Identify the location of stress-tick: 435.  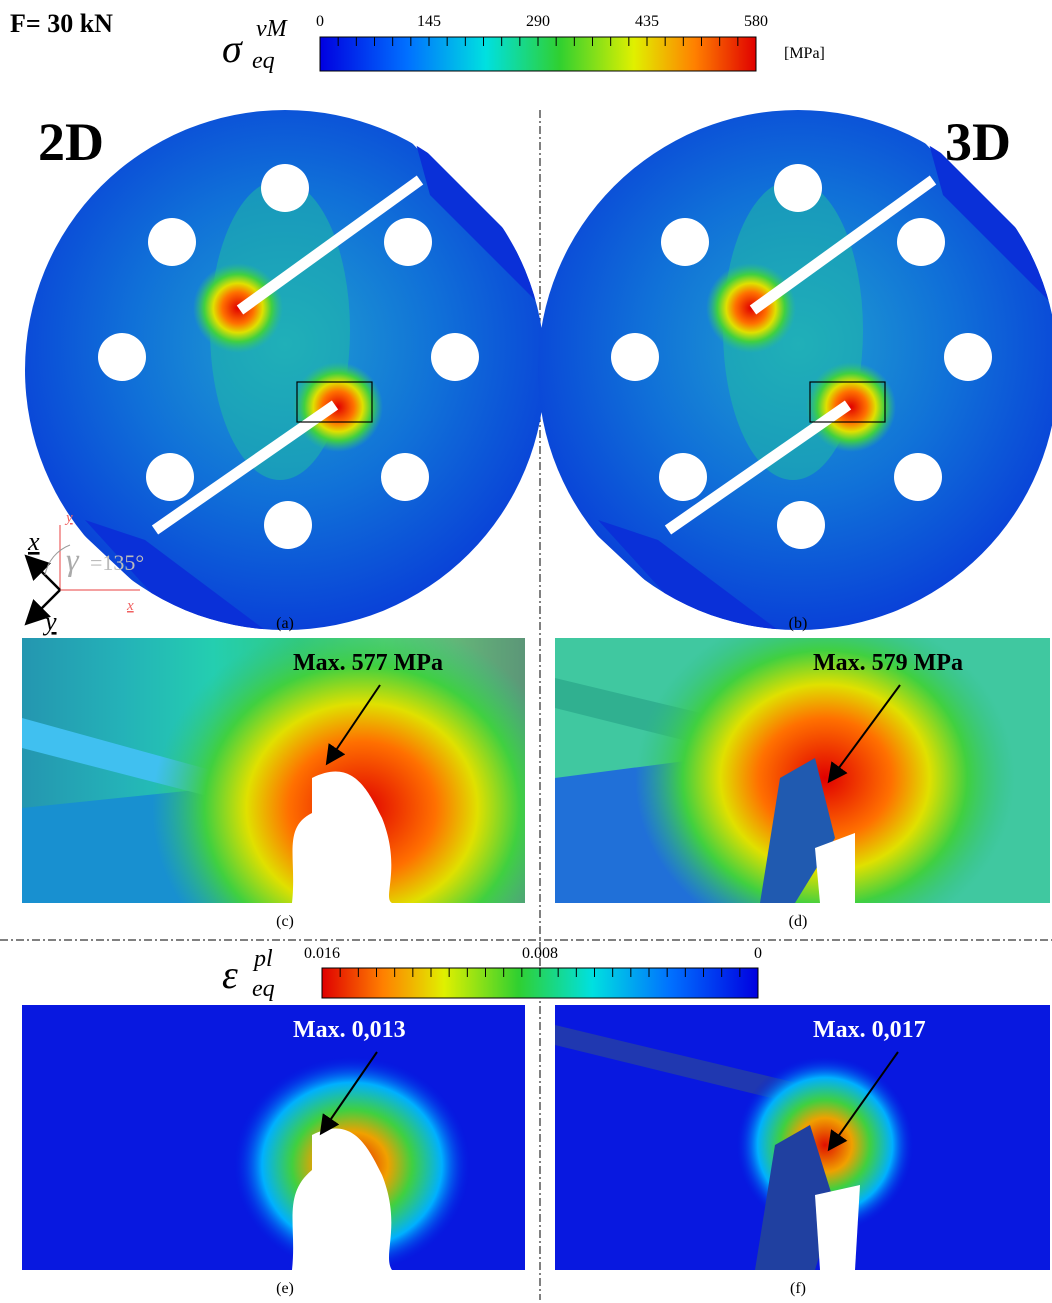
(647, 21).